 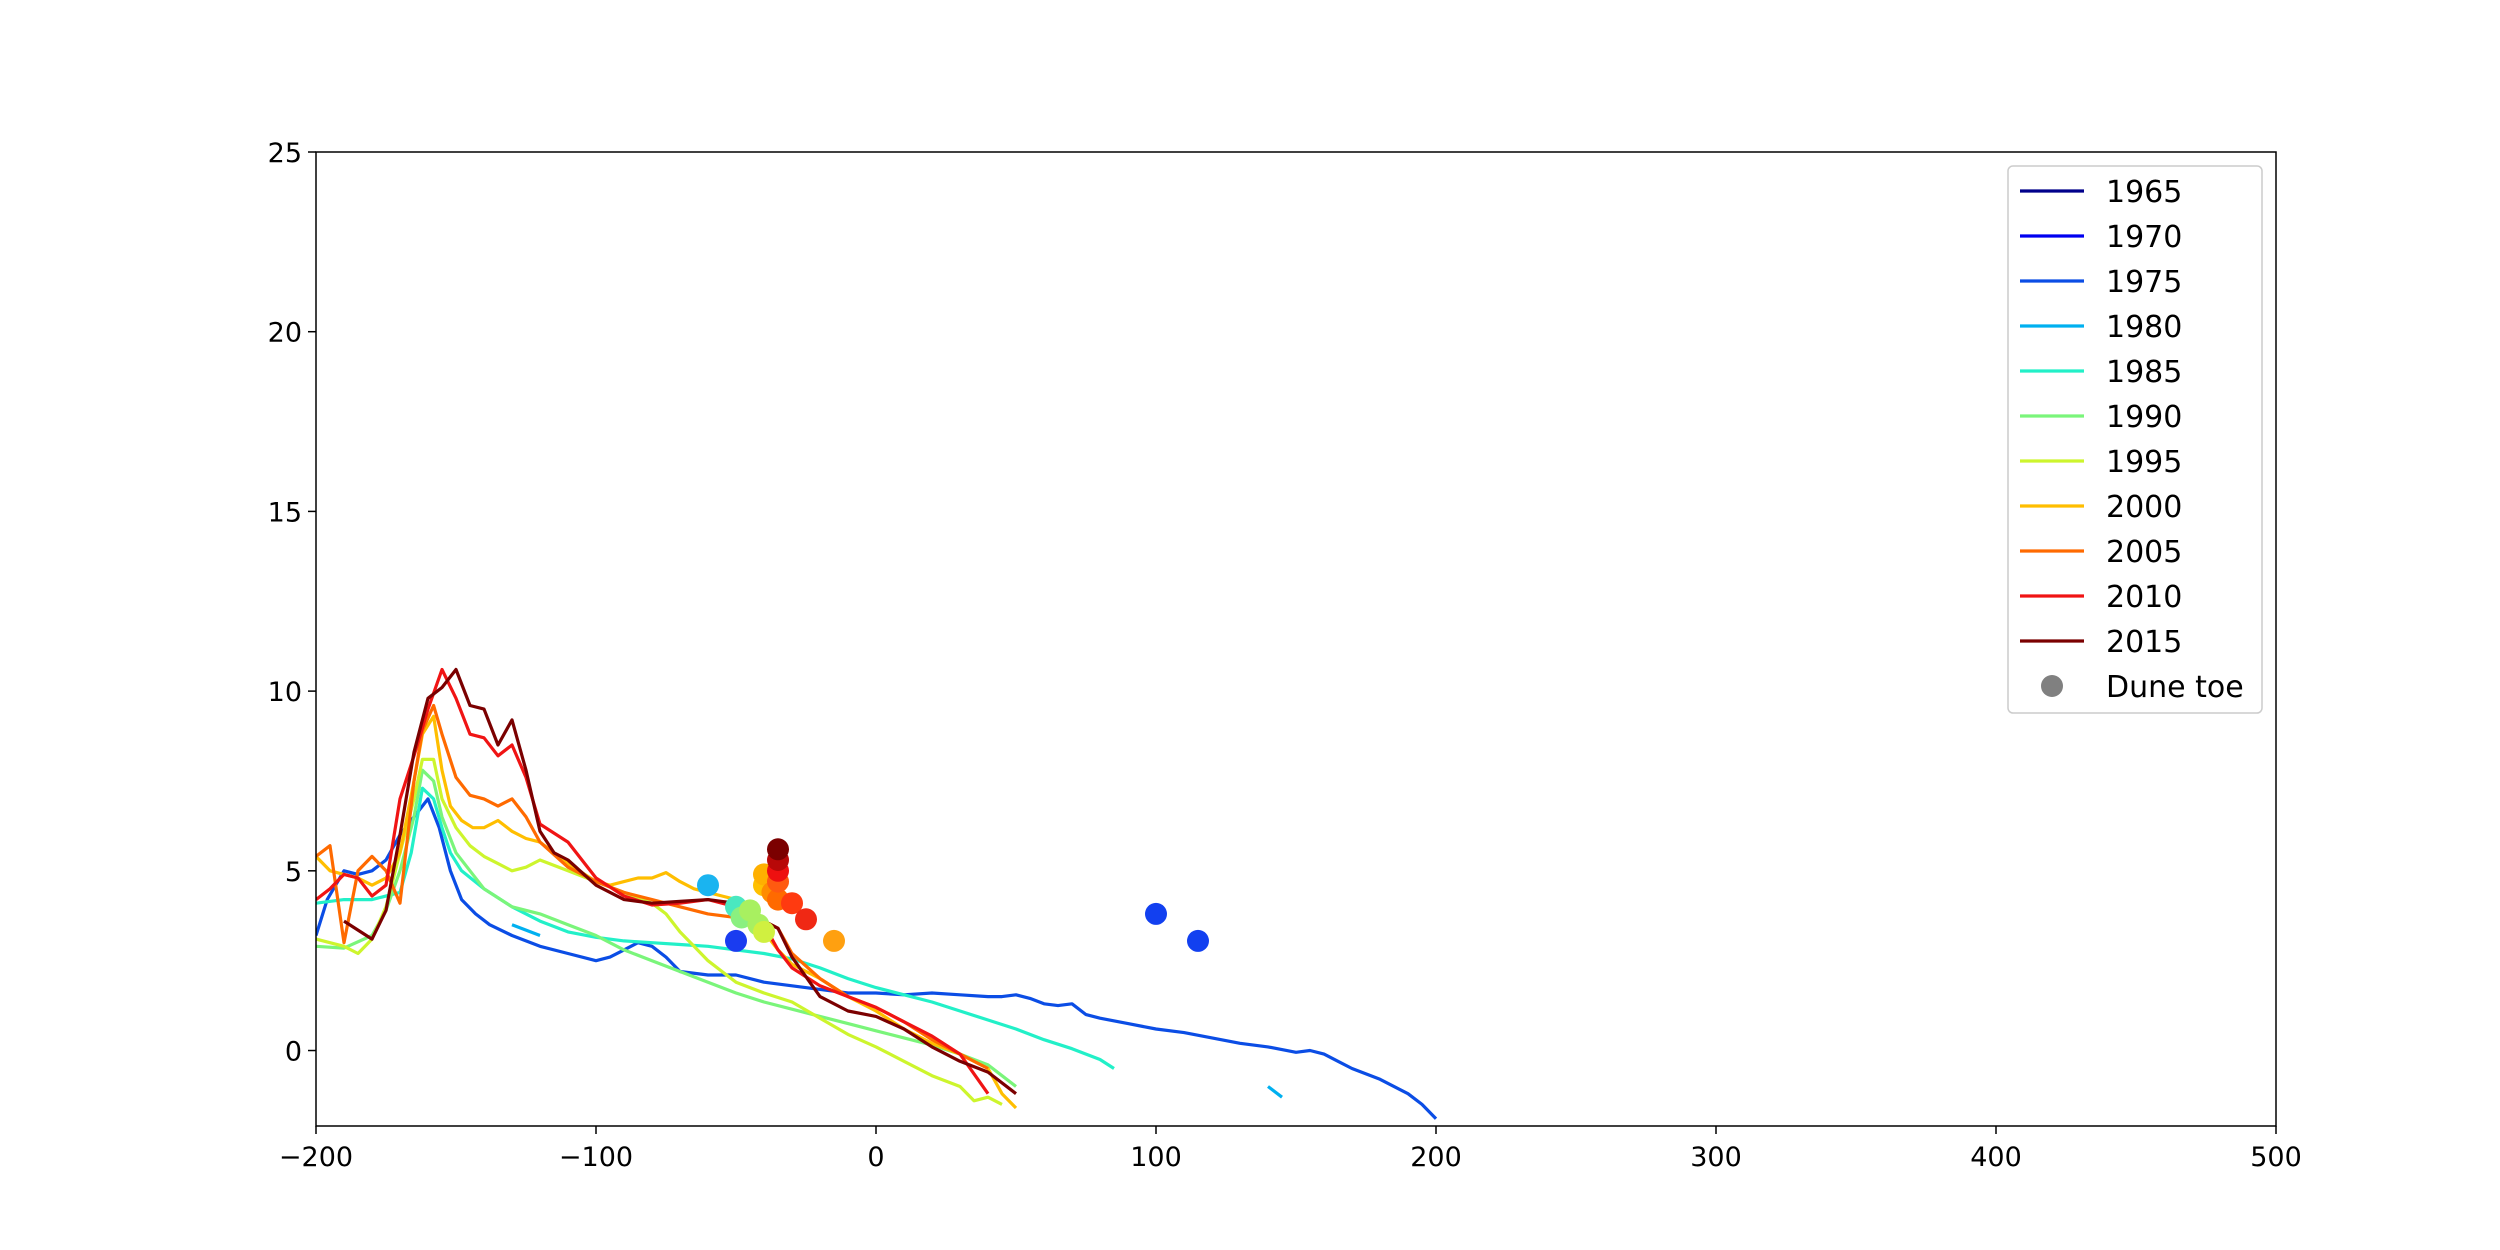 I want to click on x-tick-label: 300, so click(x=1716, y=1157).